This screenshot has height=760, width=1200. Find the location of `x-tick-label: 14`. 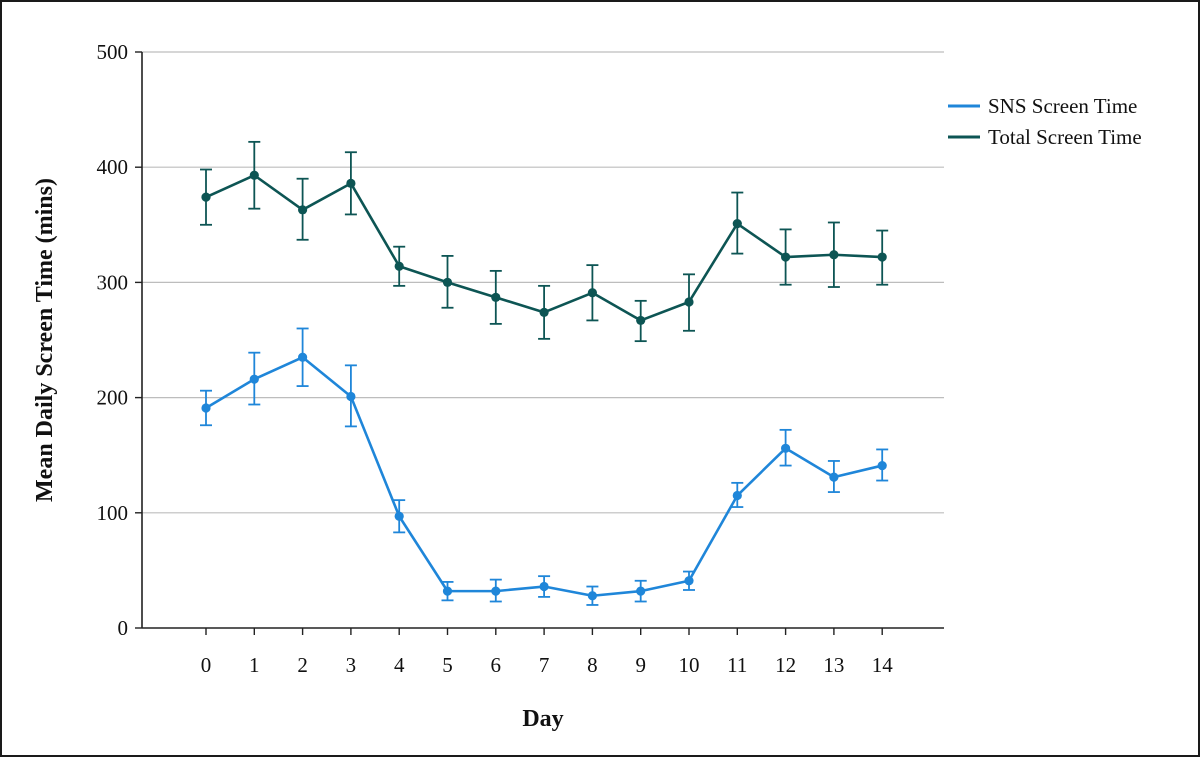

x-tick-label: 14 is located at coordinates (883, 665).